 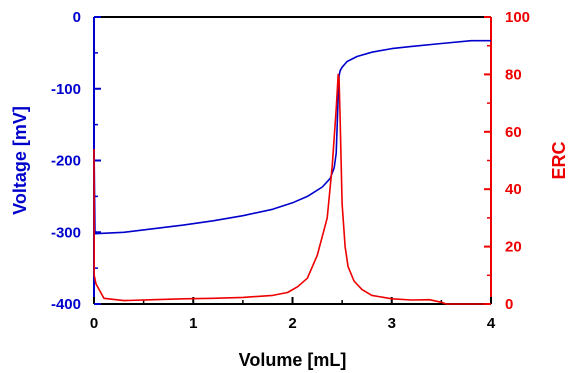 I want to click on x-tick-label: 2, so click(x=292, y=323).